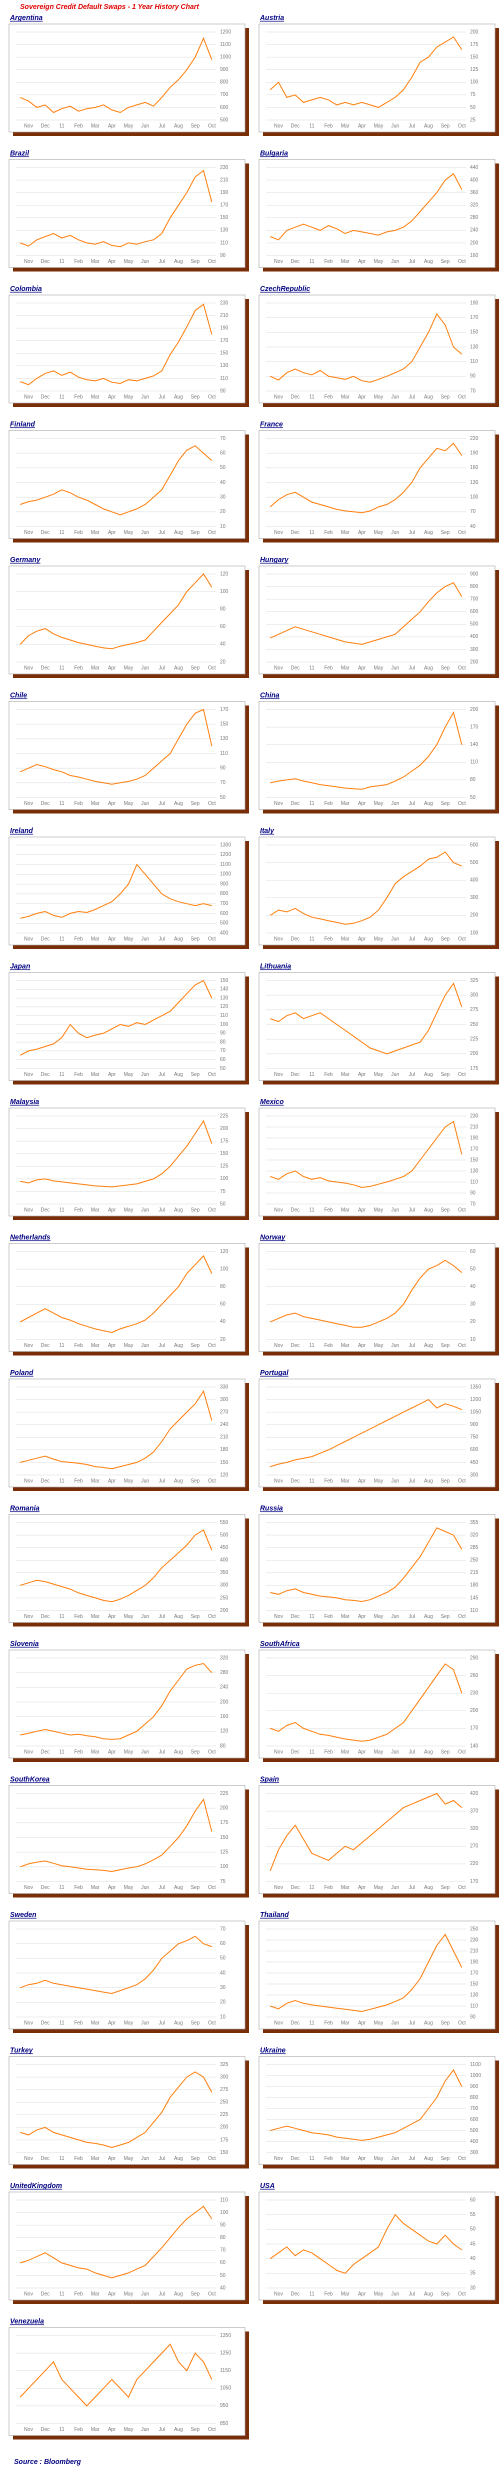 This screenshot has width=500, height=2478. Describe the element at coordinates (474, 193) in the screenshot. I see `y-tick-label: 360` at that location.